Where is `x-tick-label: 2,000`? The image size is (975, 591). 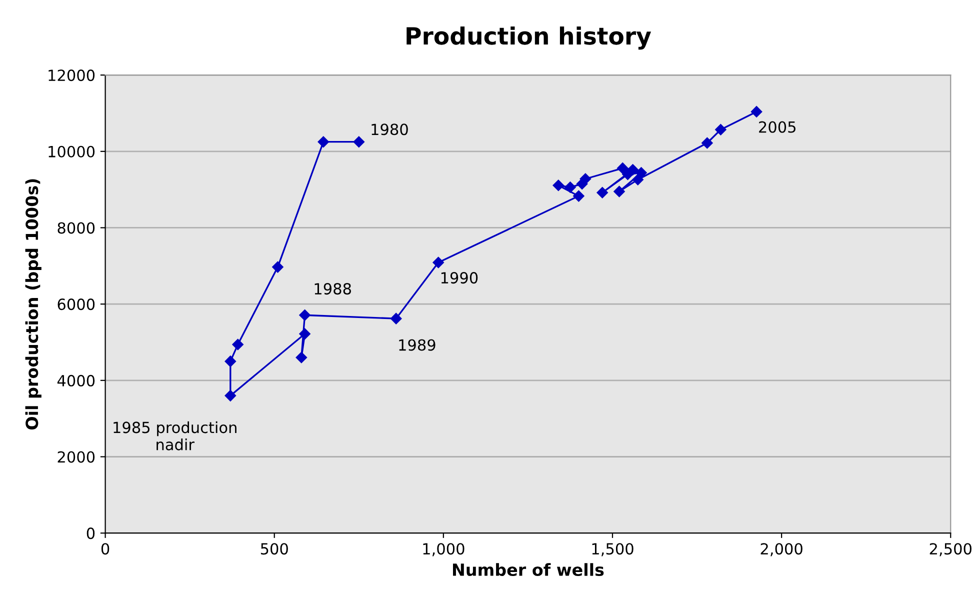
x-tick-label: 2,000 is located at coordinates (781, 549).